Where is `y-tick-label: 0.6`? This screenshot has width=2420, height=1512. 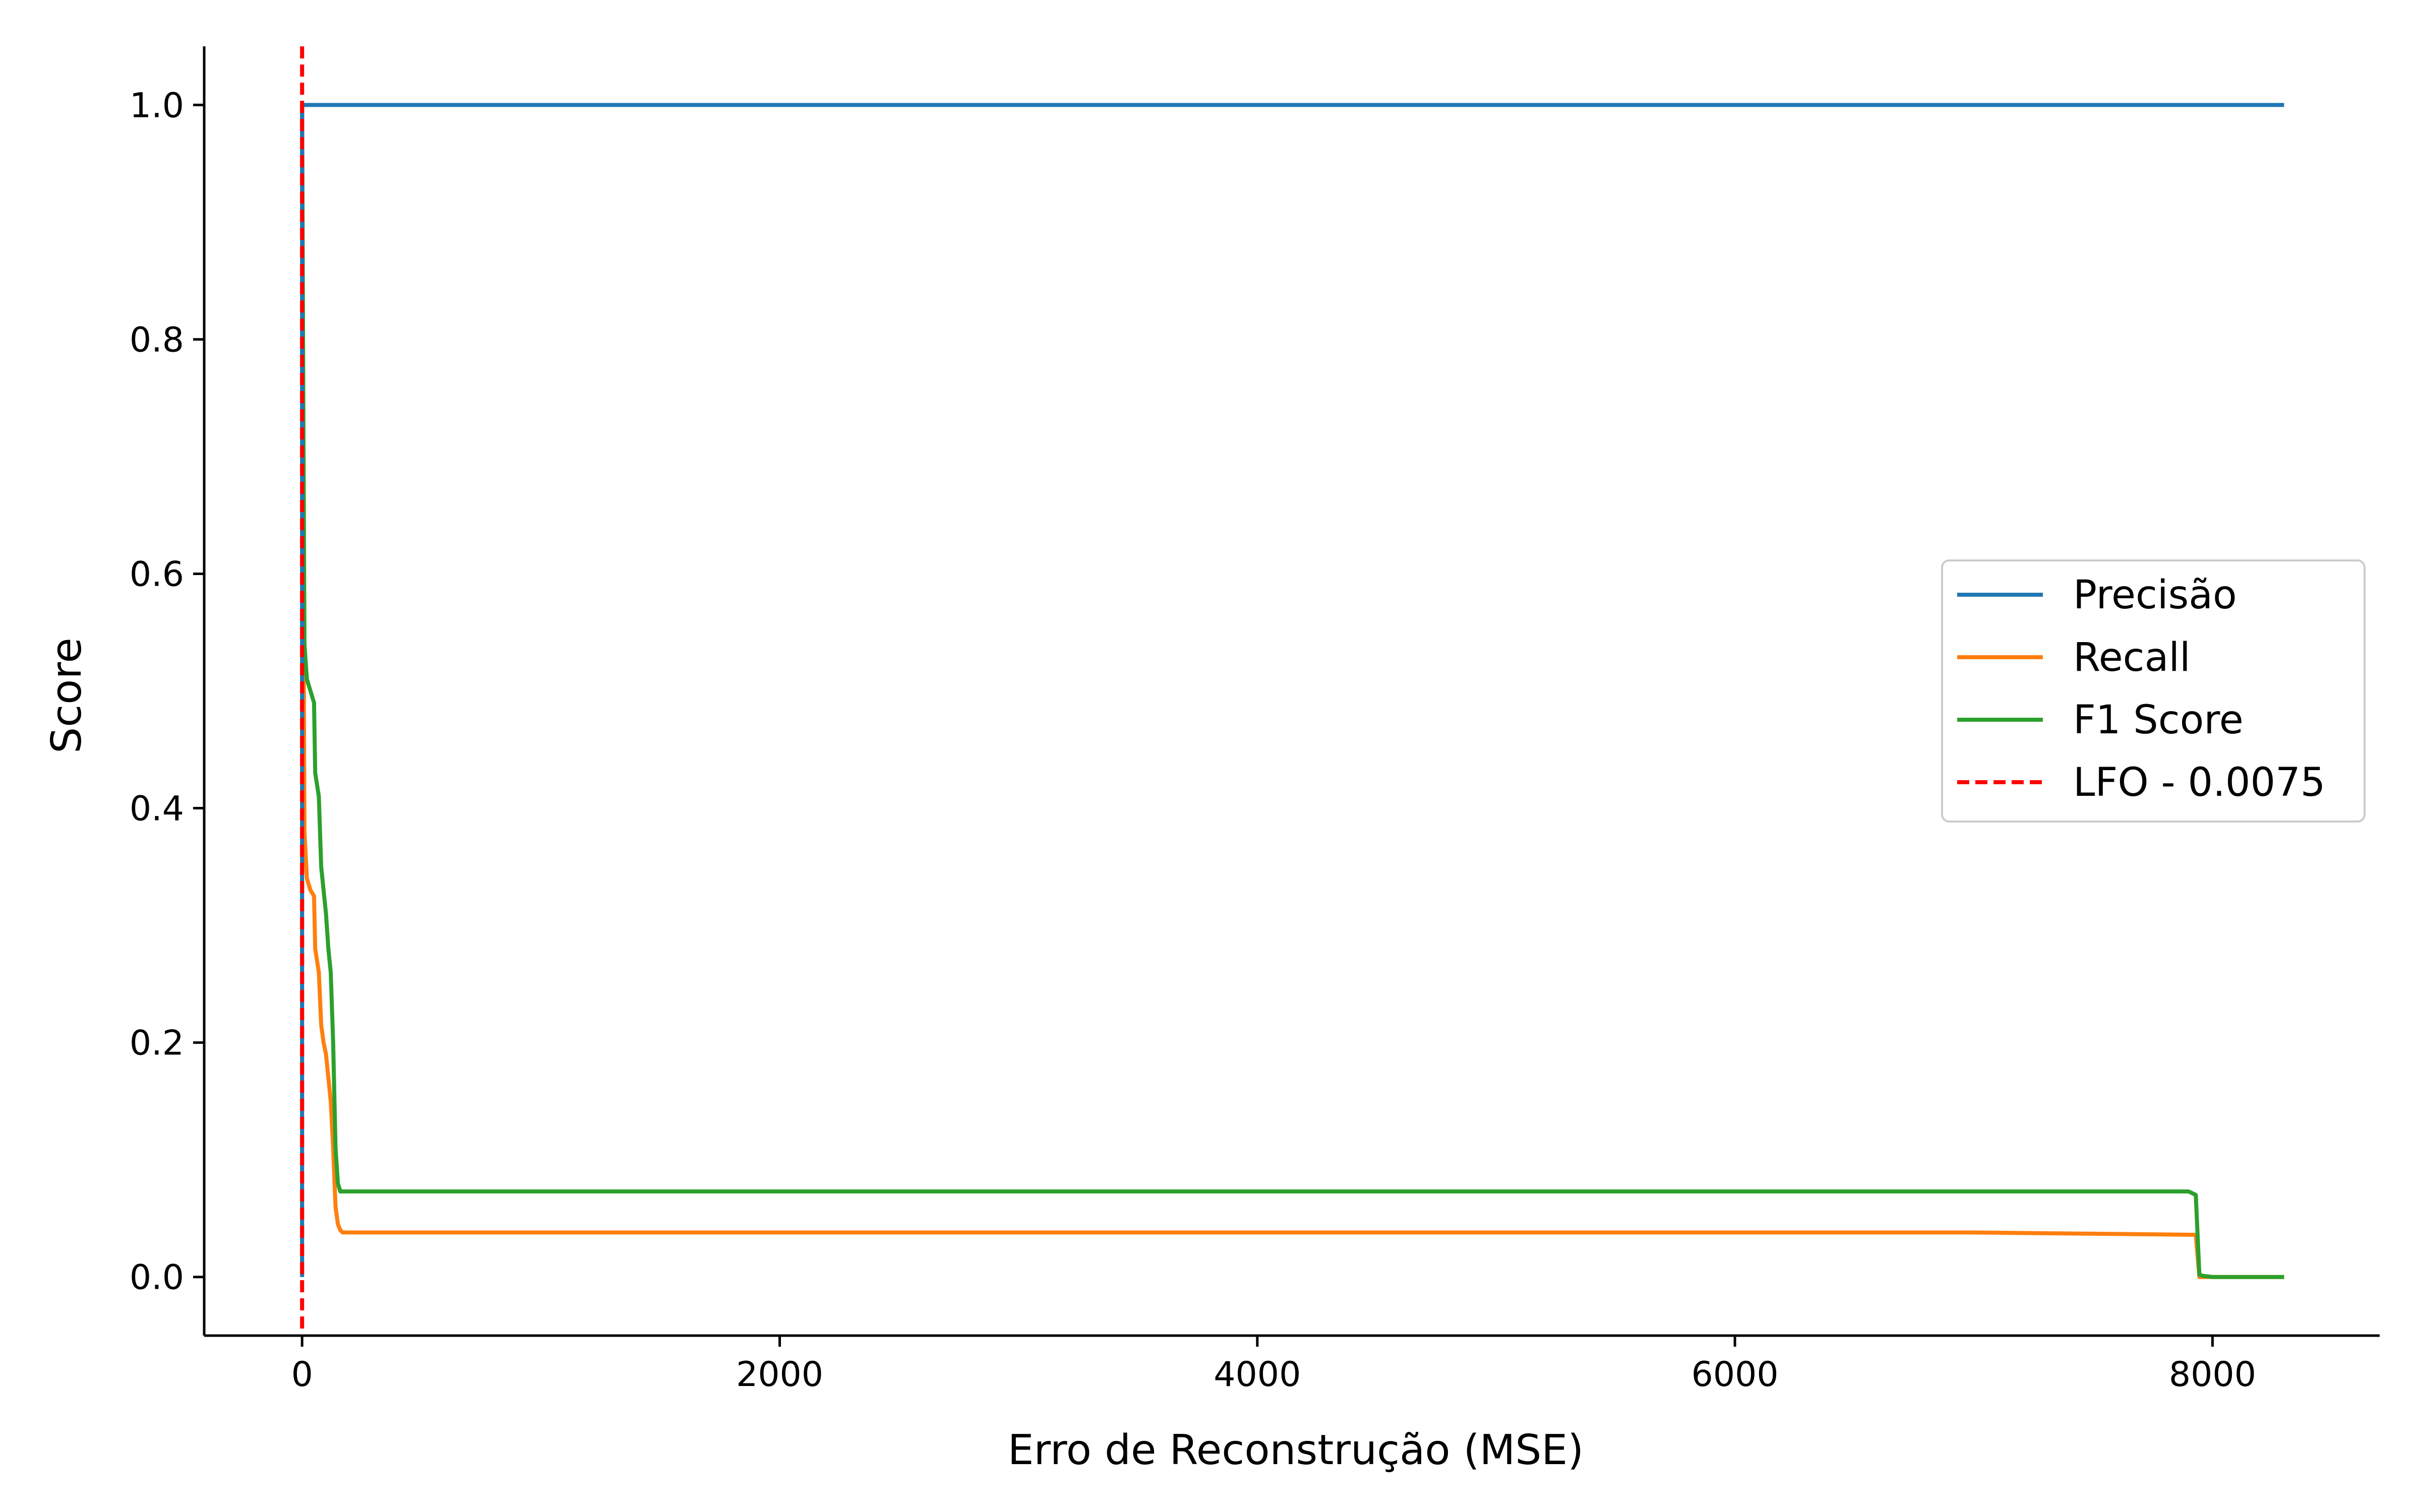 y-tick-label: 0.6 is located at coordinates (157, 574).